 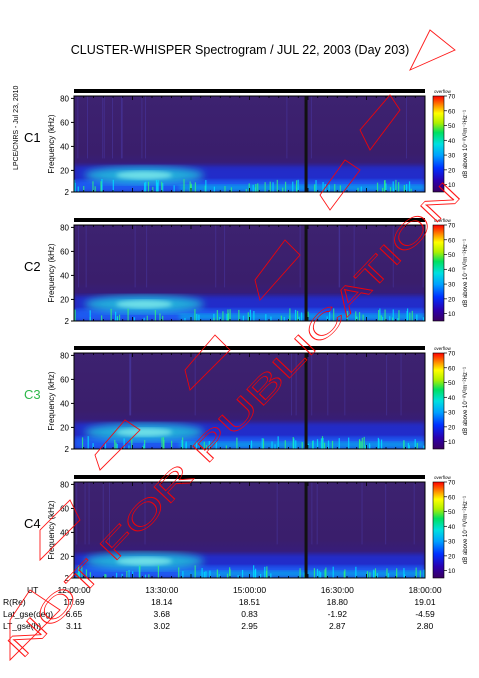 What do you see at coordinates (338, 614) in the screenshot?
I see `orbit-value: -1.92` at bounding box center [338, 614].